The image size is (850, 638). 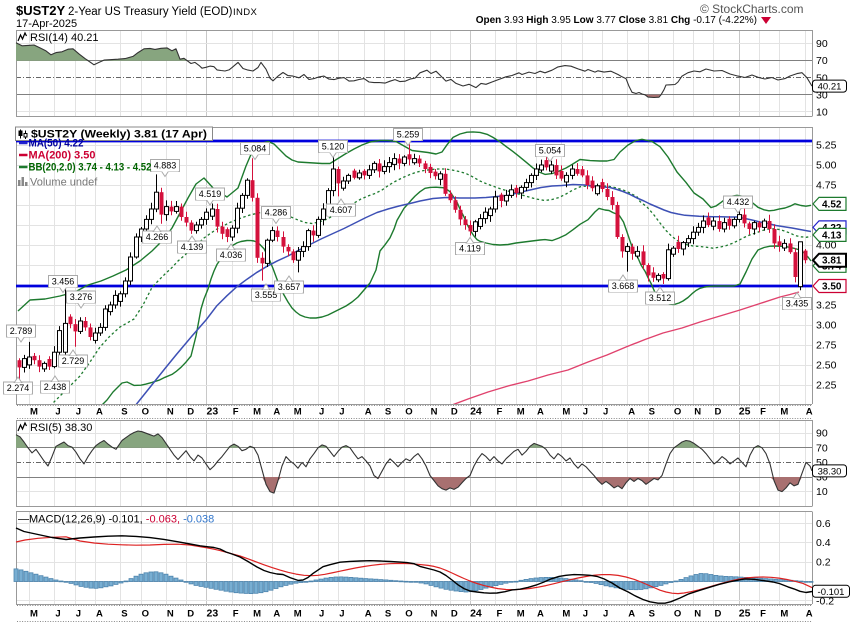 What do you see at coordinates (830, 87) in the screenshot?
I see `svg-text: 40.21` at bounding box center [830, 87].